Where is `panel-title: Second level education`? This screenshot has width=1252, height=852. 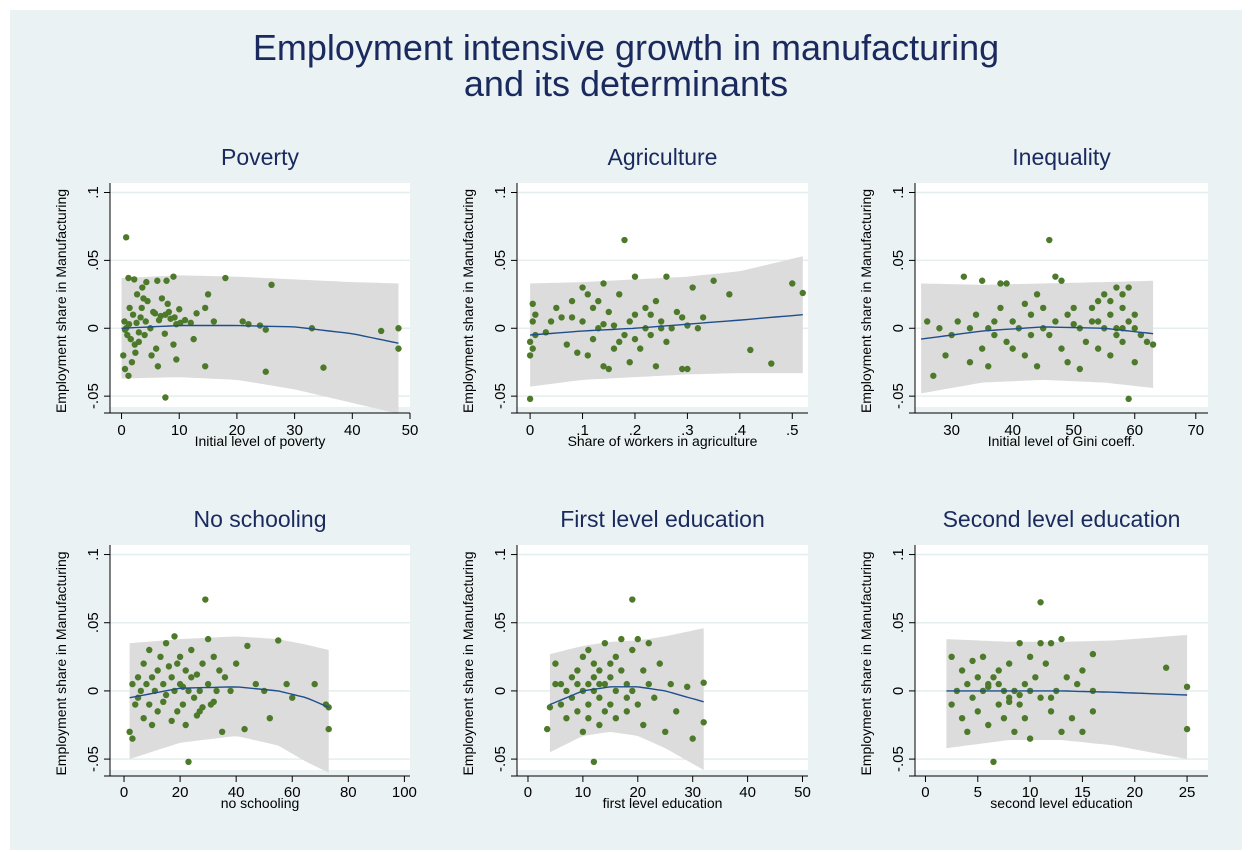
panel-title: Second level education is located at coordinates (1062, 519).